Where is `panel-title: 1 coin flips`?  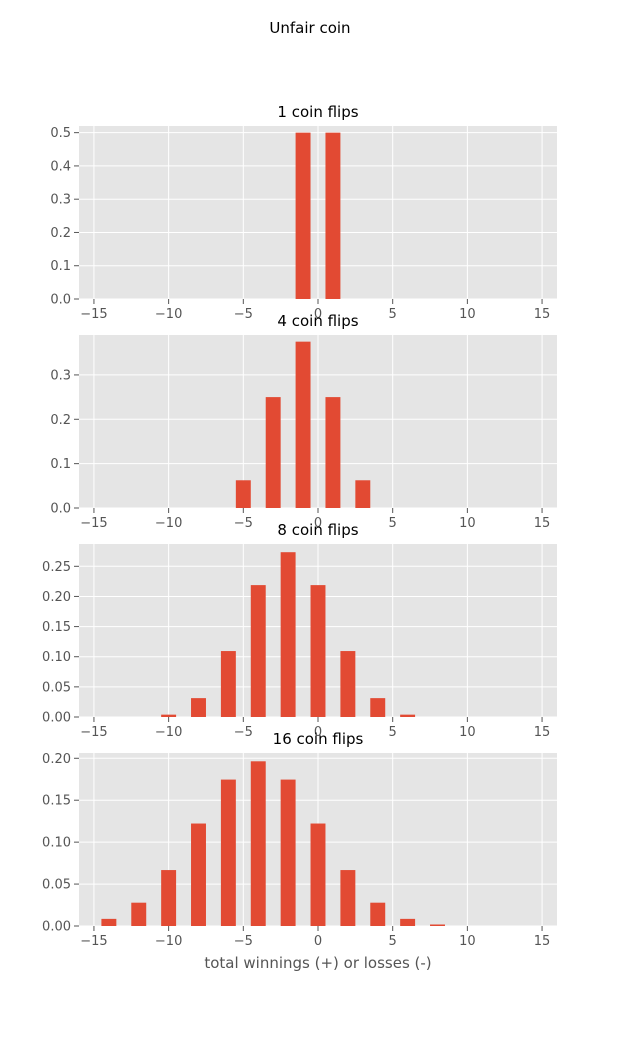 panel-title: 1 coin flips is located at coordinates (317, 112).